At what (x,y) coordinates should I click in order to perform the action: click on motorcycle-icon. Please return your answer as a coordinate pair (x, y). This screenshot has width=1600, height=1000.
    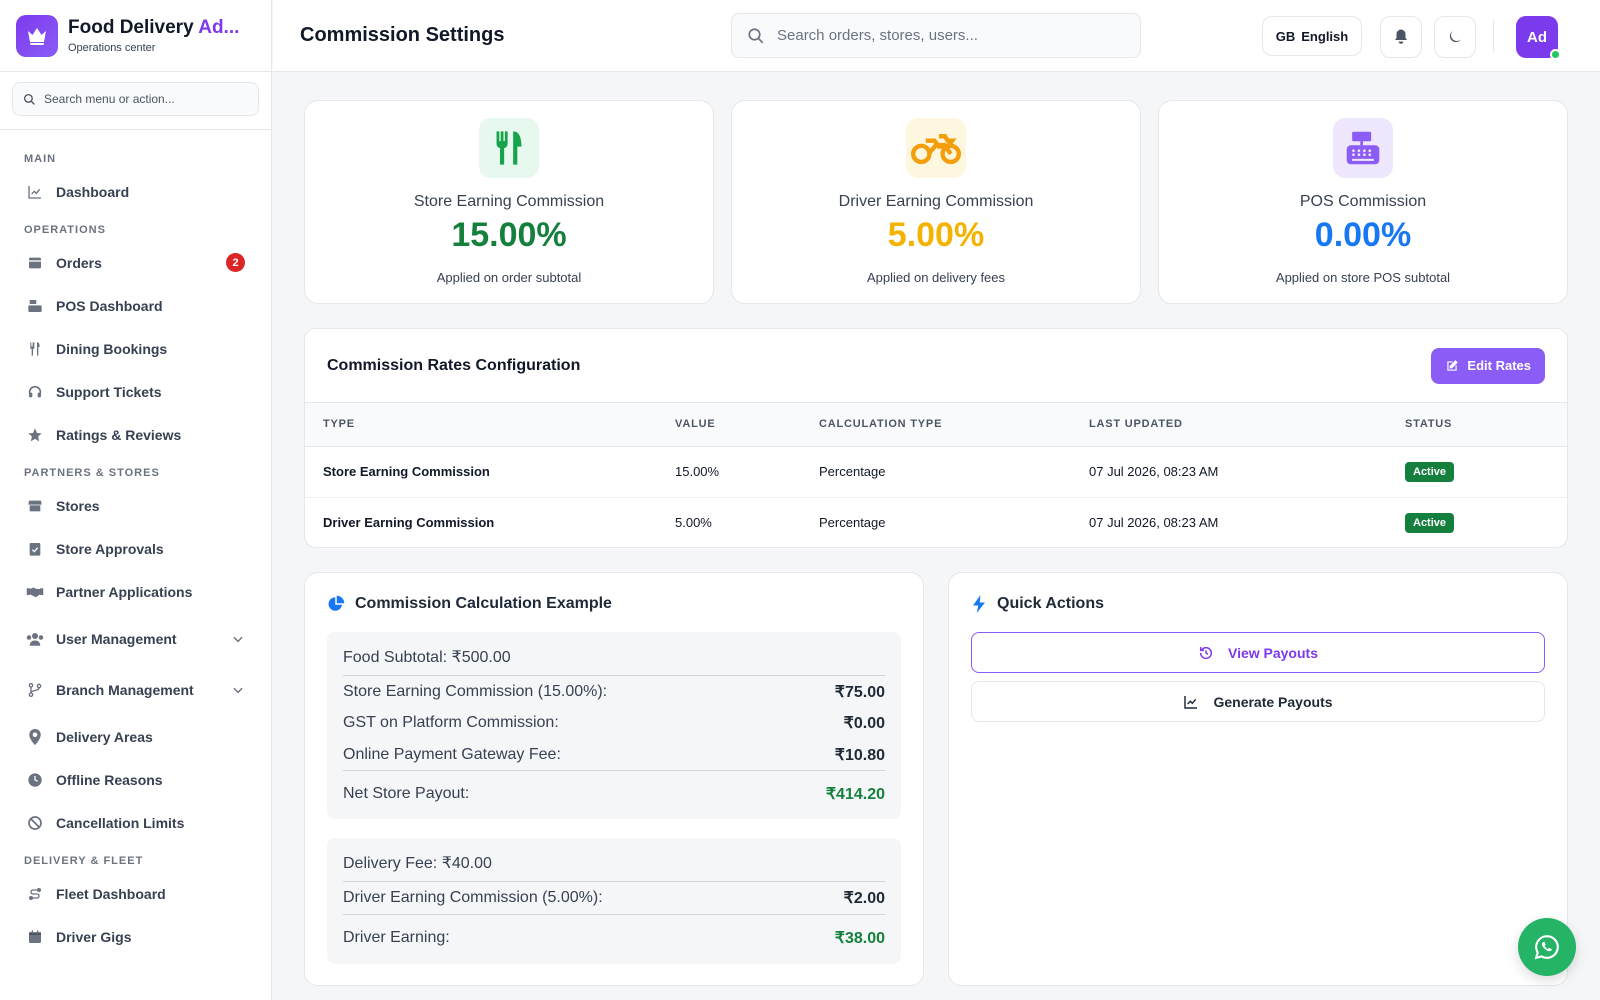
    Looking at the image, I should click on (936, 148).